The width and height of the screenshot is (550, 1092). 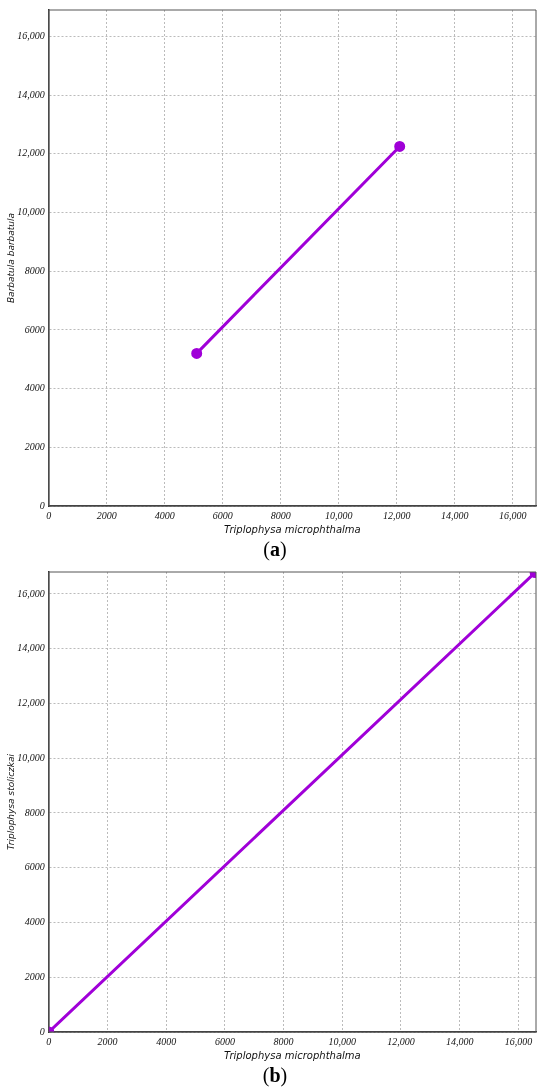 I want to click on text: (a), so click(x=275, y=549).